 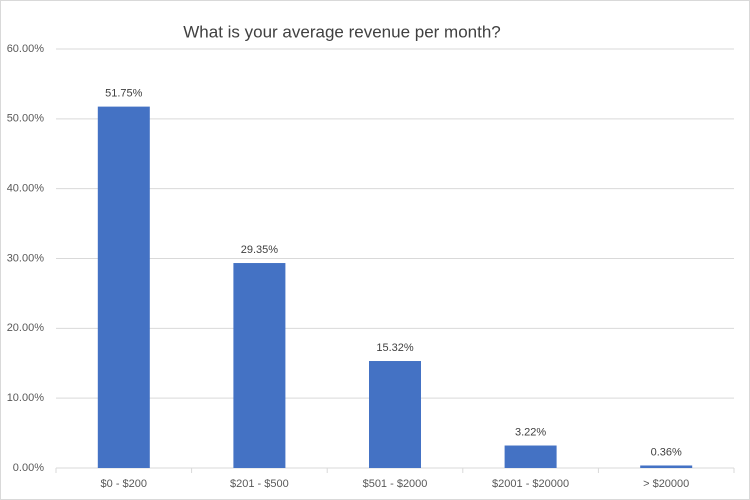 I want to click on y-tick-label: 10.00%, so click(x=26, y=398).